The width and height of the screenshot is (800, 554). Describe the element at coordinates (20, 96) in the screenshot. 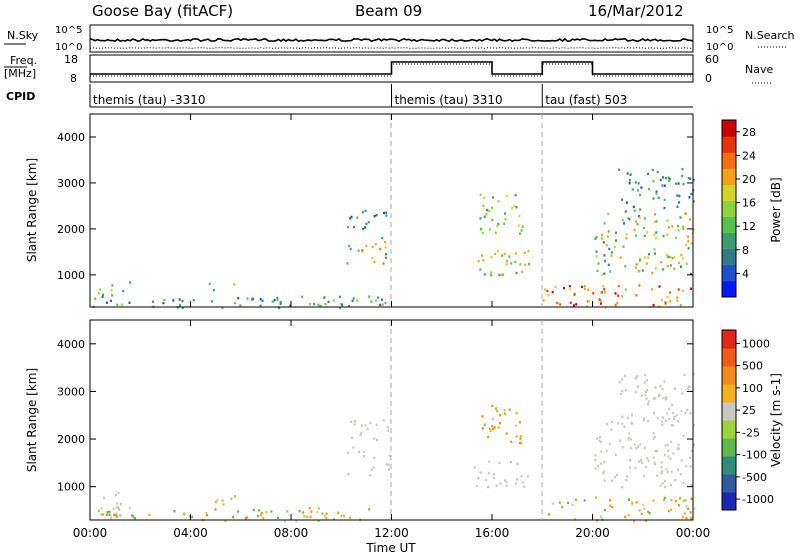

I see `cpid-label: CPID` at that location.